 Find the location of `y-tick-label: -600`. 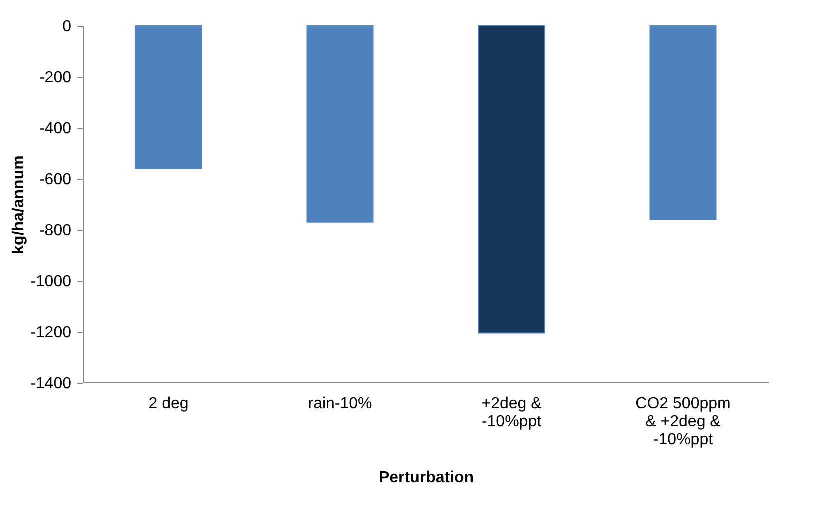

y-tick-label: -600 is located at coordinates (55, 180).